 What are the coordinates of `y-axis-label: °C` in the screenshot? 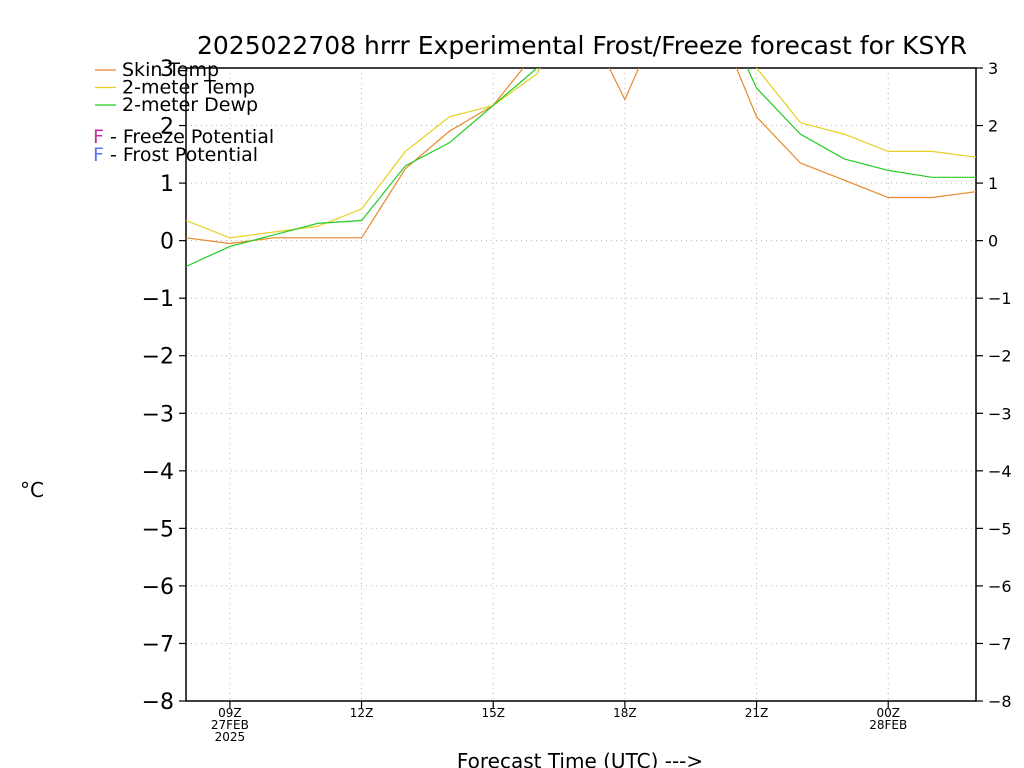 It's located at (32, 490).